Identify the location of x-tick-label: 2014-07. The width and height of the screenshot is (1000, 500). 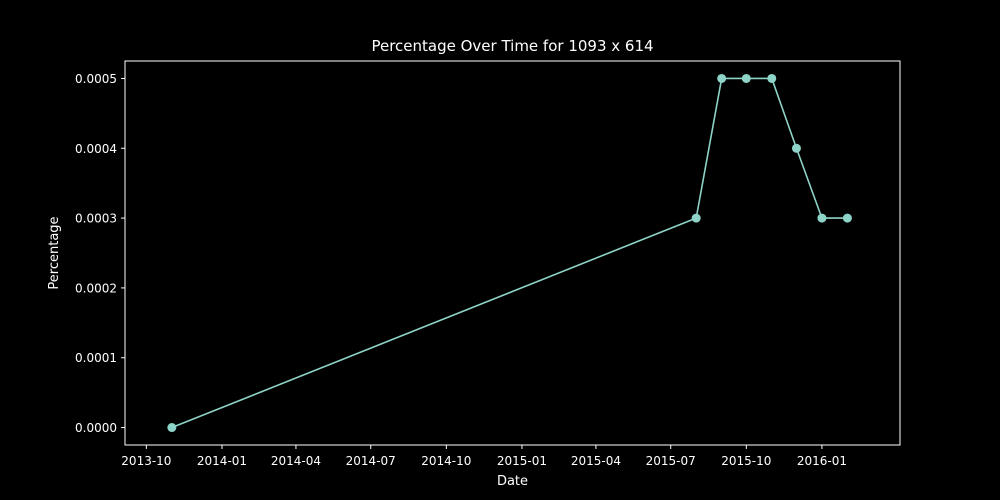
(371, 461).